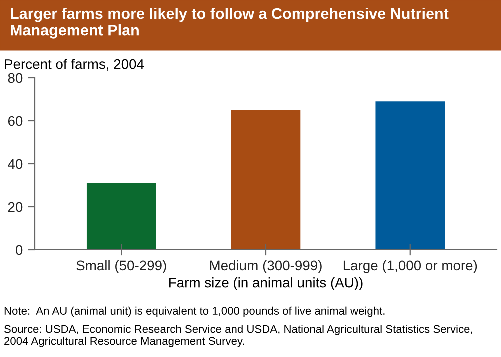  What do you see at coordinates (15, 78) in the screenshot?
I see `y-tick-label: 80` at bounding box center [15, 78].